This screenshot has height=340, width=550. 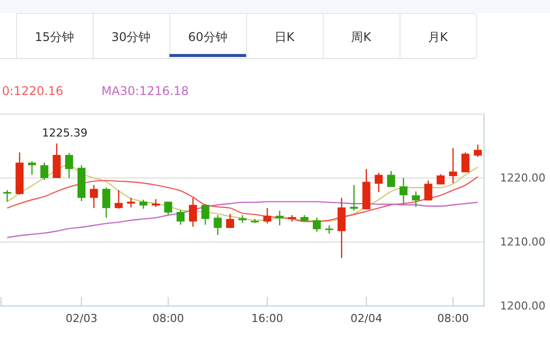 What do you see at coordinates (523, 242) in the screenshot?
I see `y-tick-label: 1210.00` at bounding box center [523, 242].